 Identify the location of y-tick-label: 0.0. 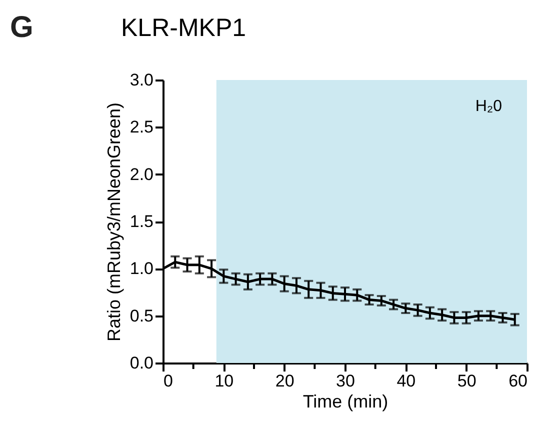
(142, 363).